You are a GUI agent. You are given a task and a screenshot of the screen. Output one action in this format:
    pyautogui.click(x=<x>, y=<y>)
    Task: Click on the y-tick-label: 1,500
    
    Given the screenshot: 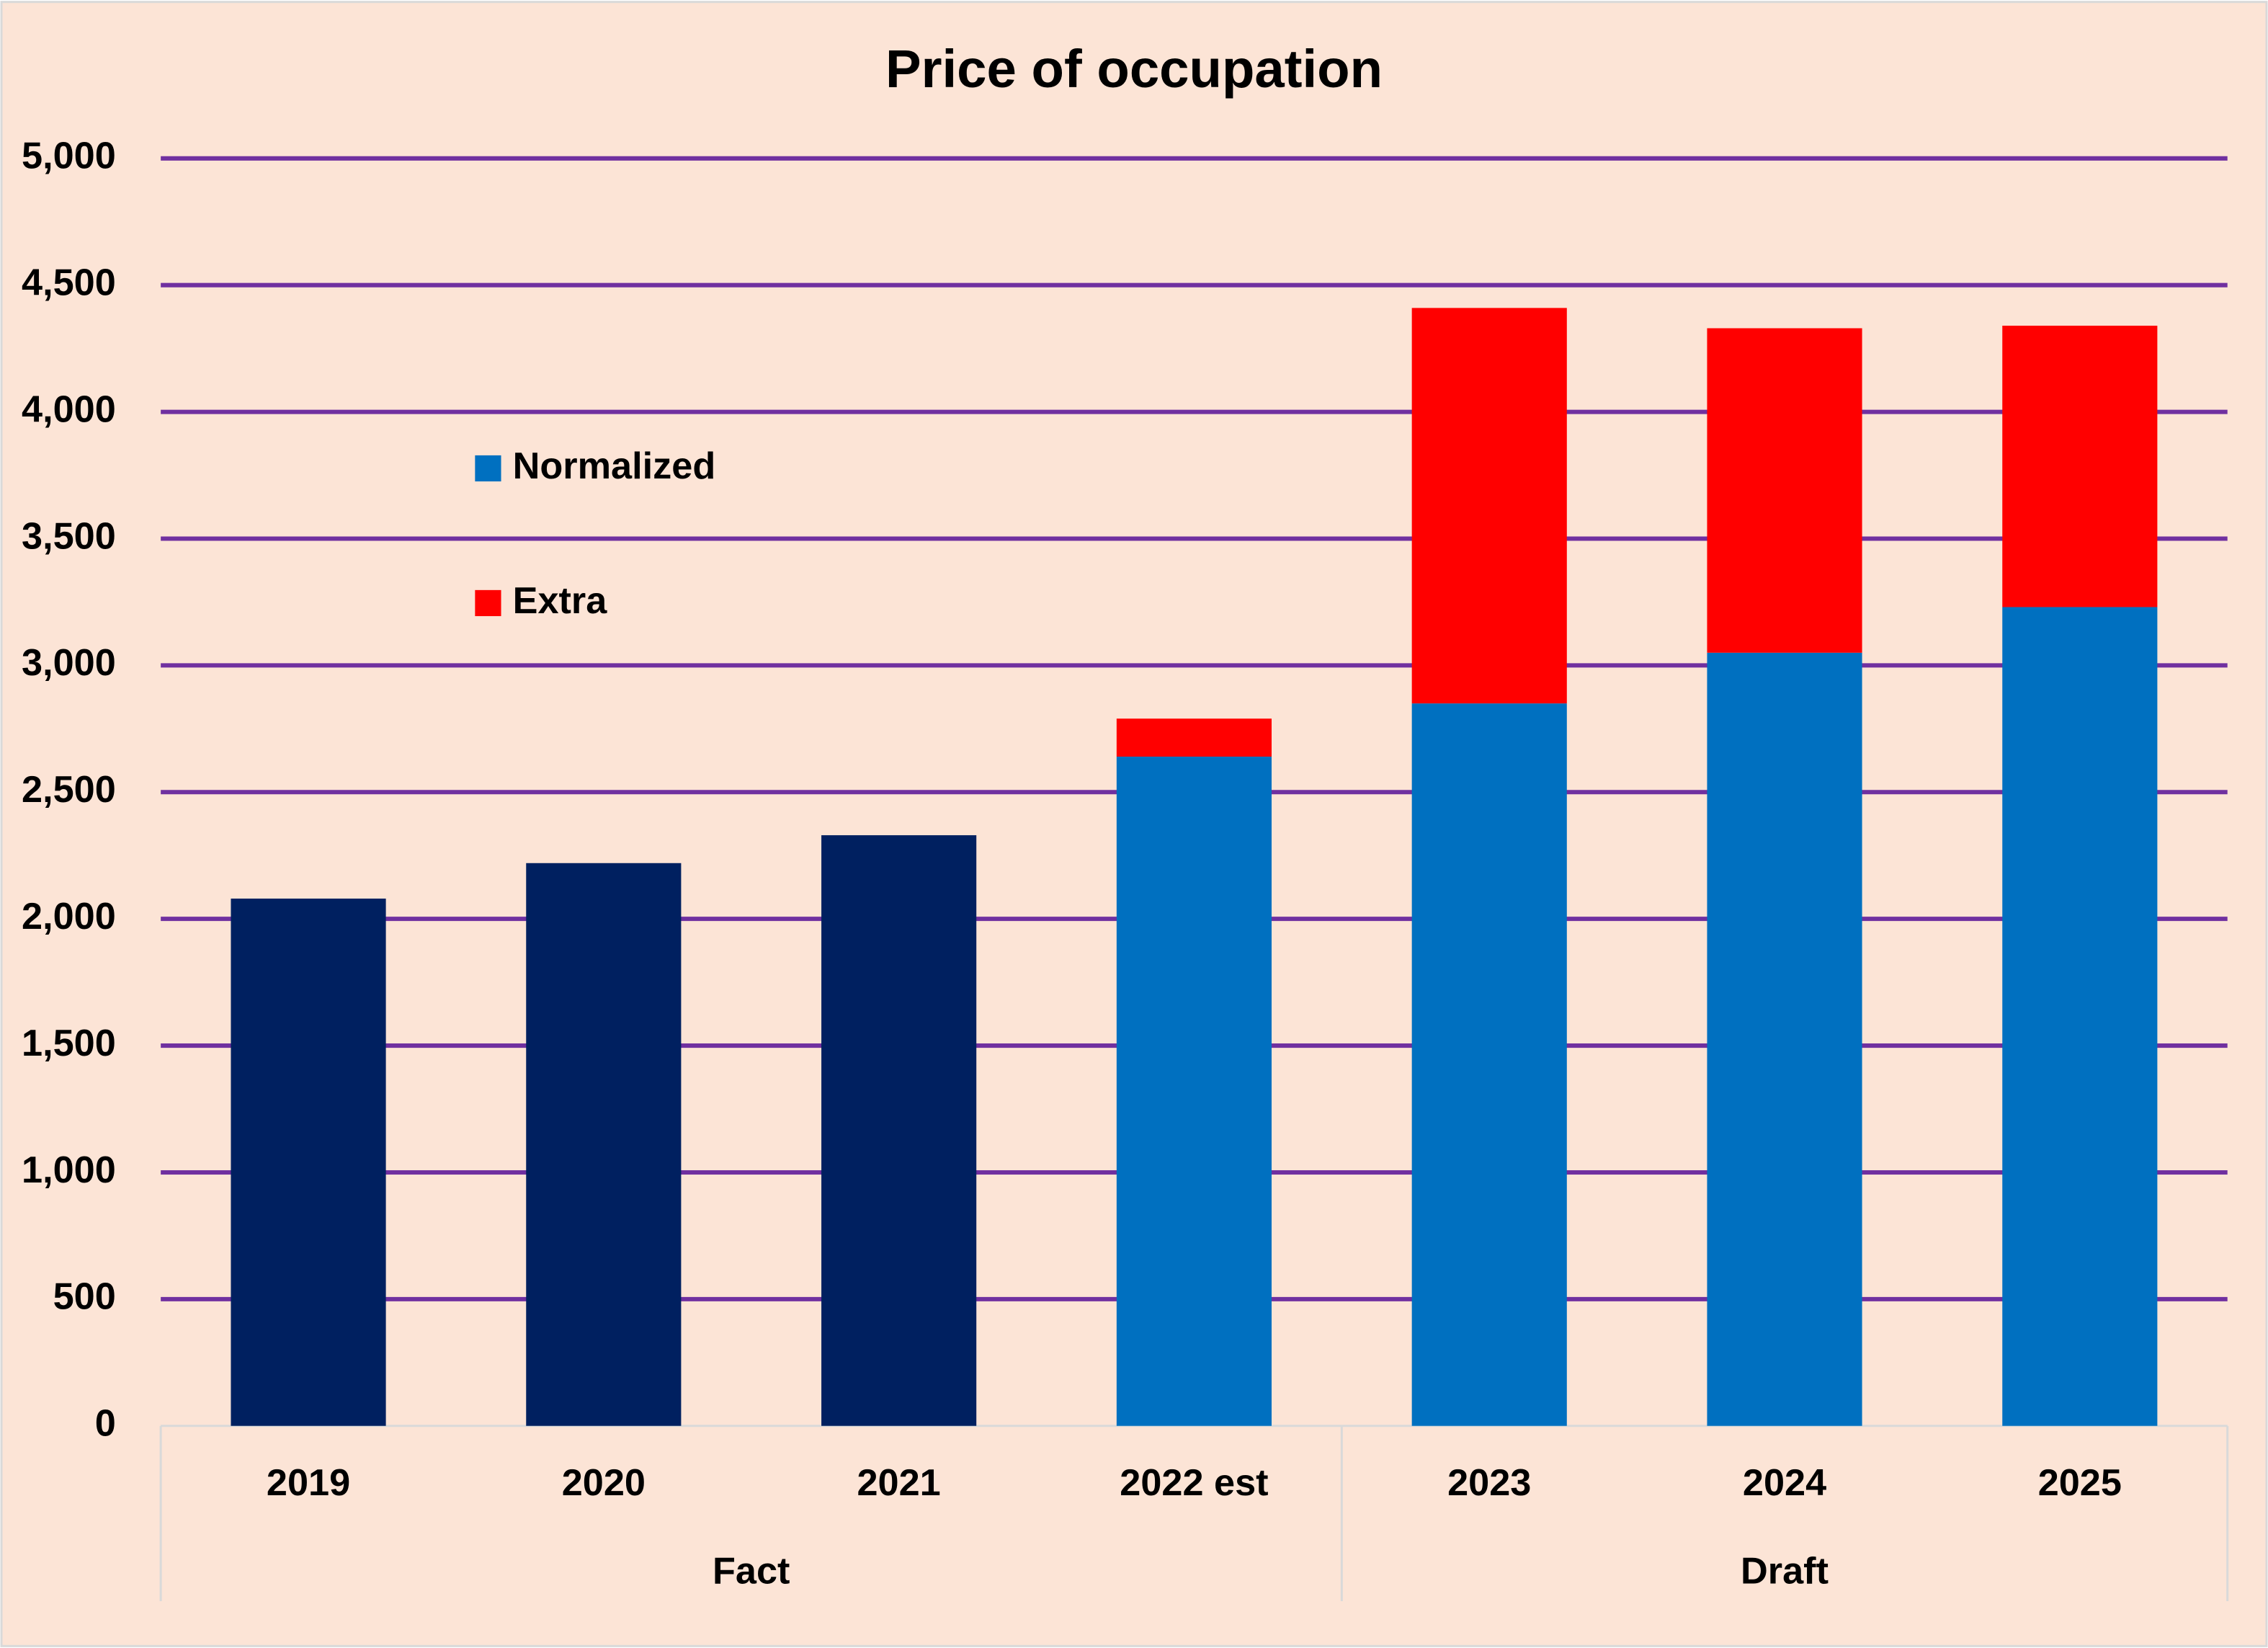 What is the action you would take?
    pyautogui.click(x=69, y=1043)
    